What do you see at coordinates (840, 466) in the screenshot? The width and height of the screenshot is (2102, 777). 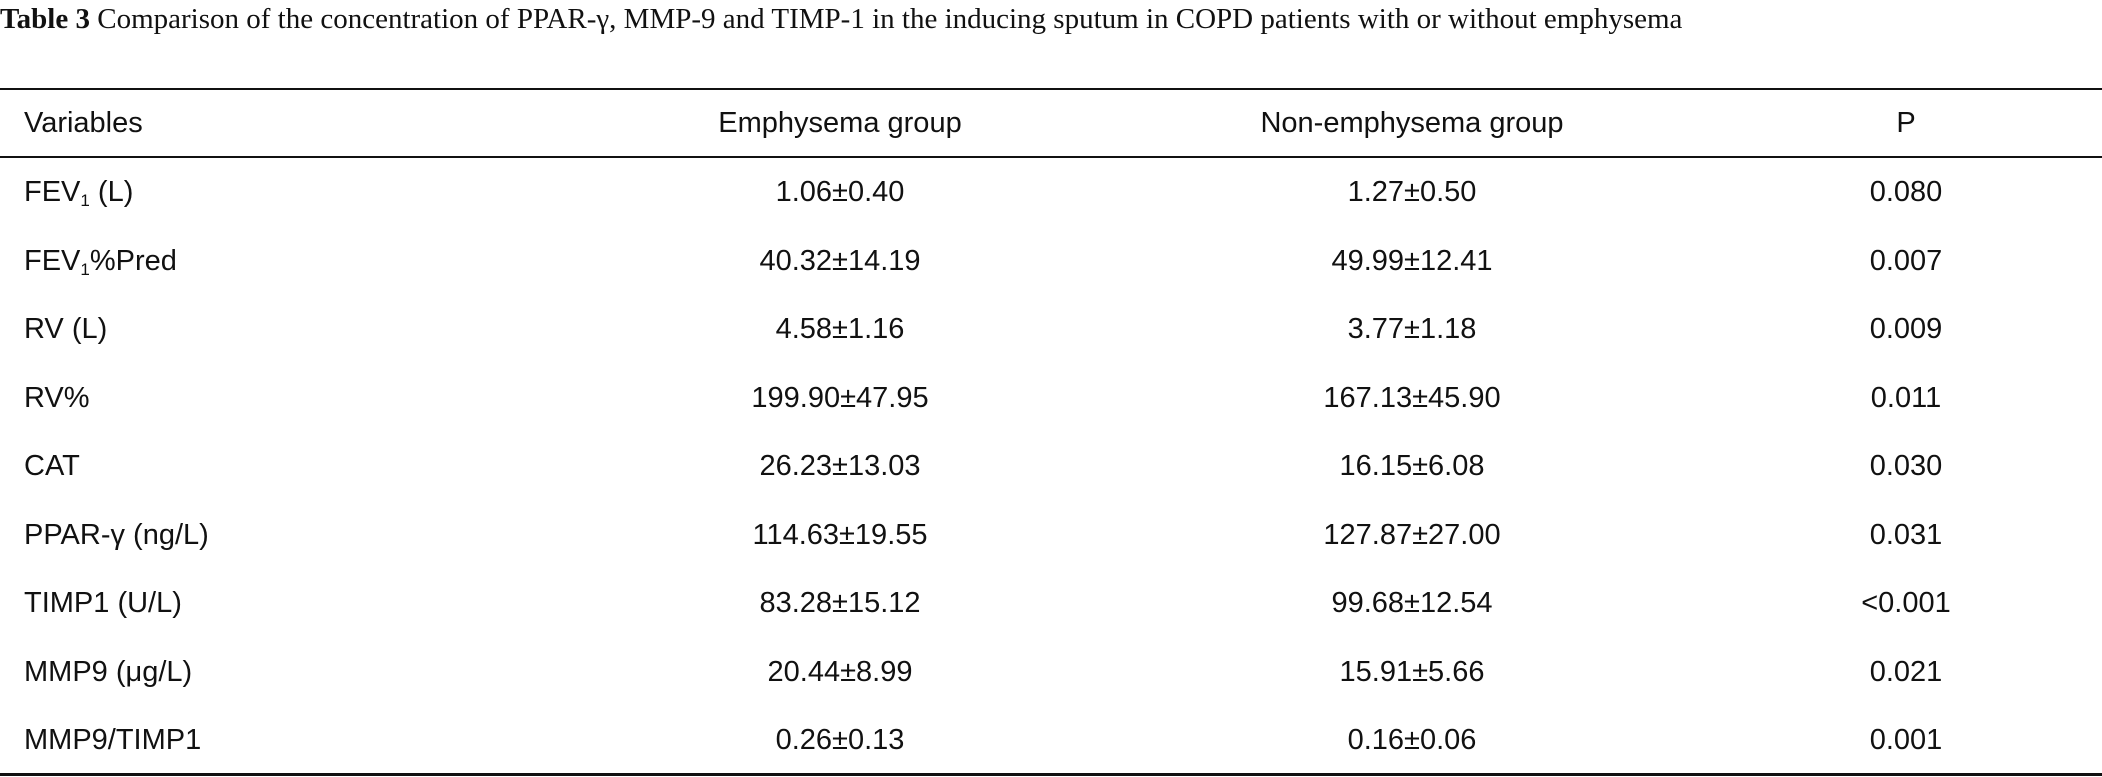 I see `table-cell: 26.23±13.03` at bounding box center [840, 466].